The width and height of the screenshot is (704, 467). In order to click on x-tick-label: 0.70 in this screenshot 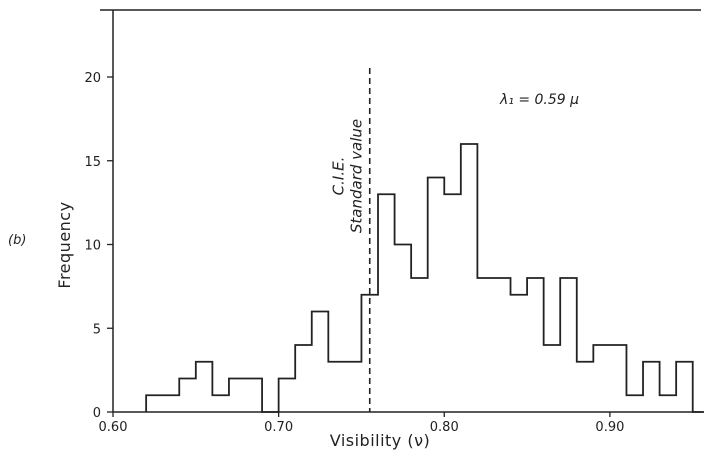, I will do `click(278, 427)`.